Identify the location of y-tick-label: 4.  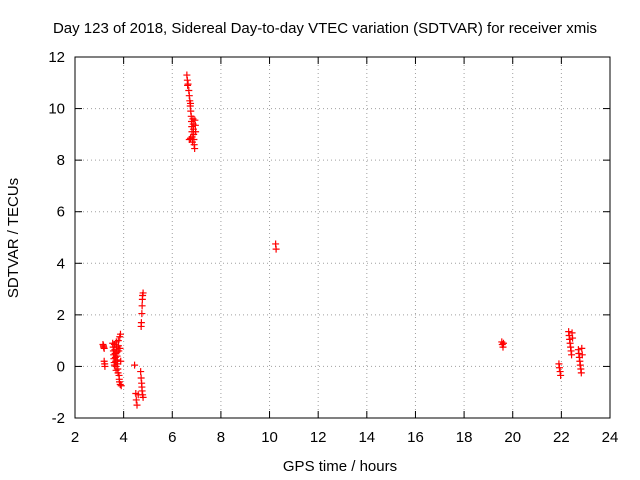
(61, 263).